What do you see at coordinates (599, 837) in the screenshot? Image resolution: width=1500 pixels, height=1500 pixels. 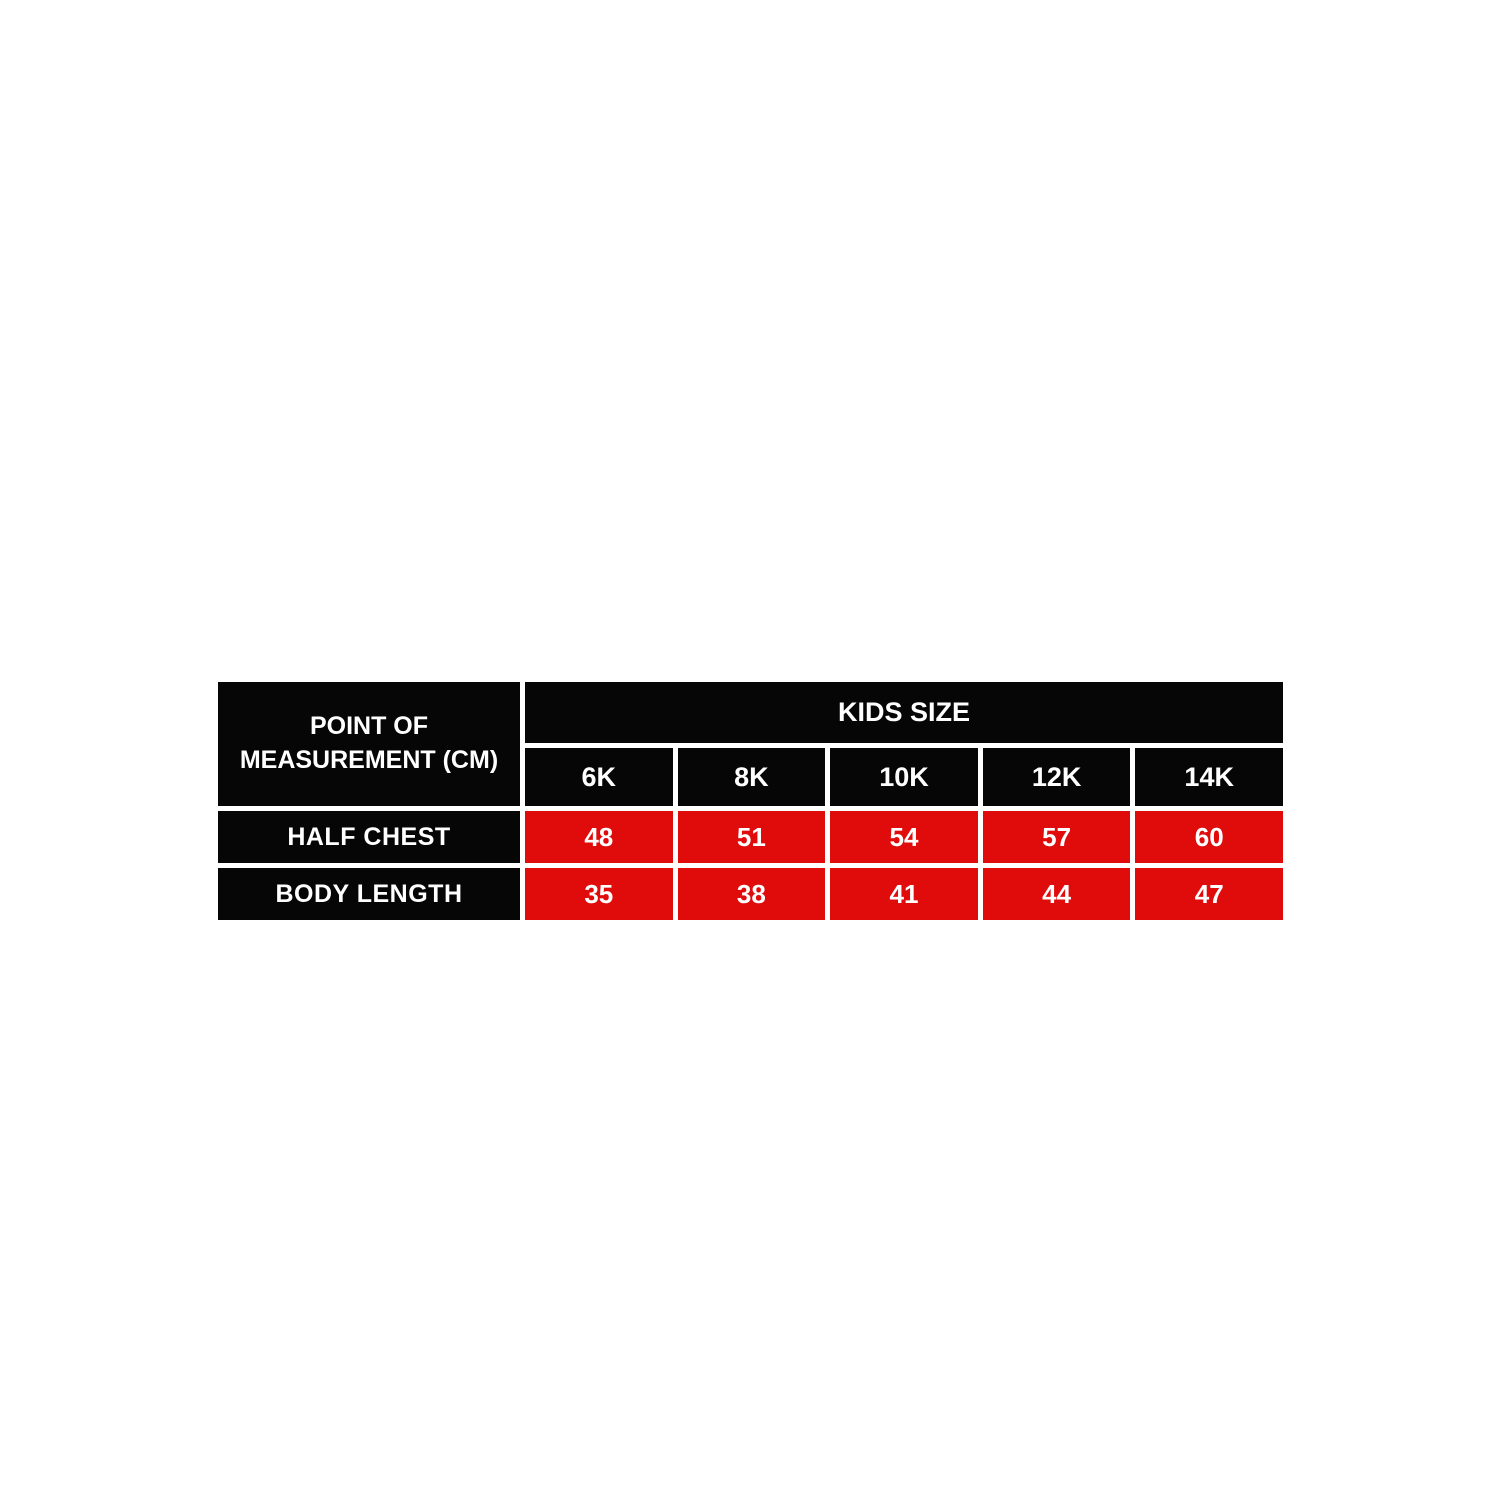 I see `value-half-chest-6k: 48` at bounding box center [599, 837].